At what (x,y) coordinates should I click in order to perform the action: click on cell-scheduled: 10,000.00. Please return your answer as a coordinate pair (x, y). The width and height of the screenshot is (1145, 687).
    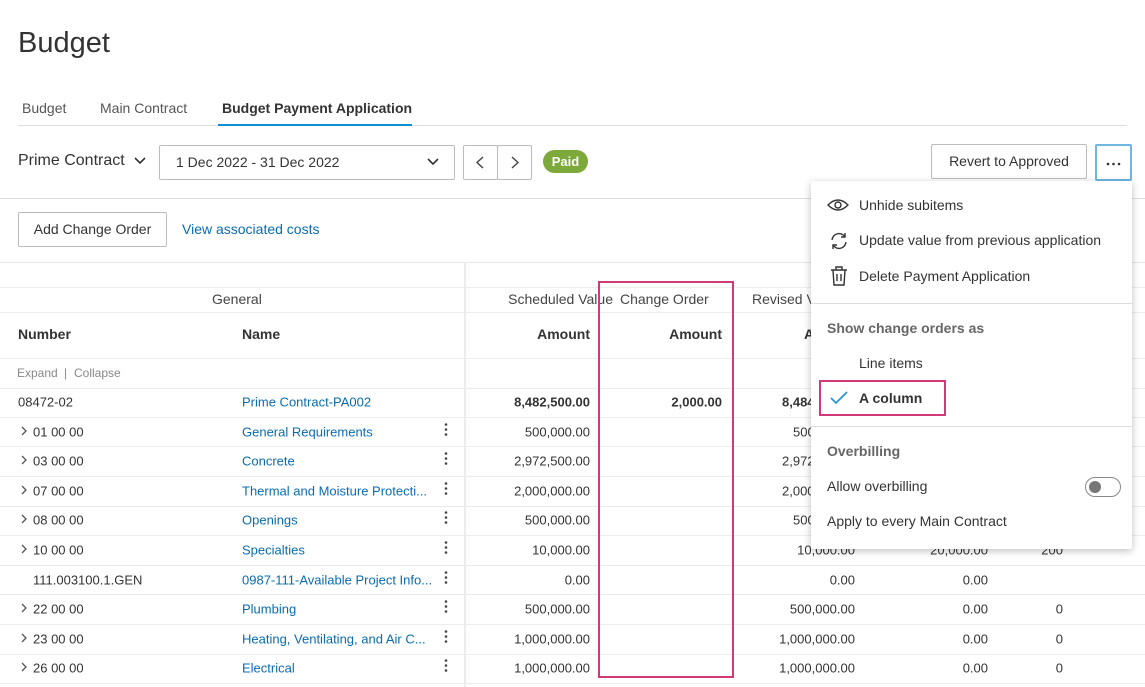
    Looking at the image, I should click on (561, 550).